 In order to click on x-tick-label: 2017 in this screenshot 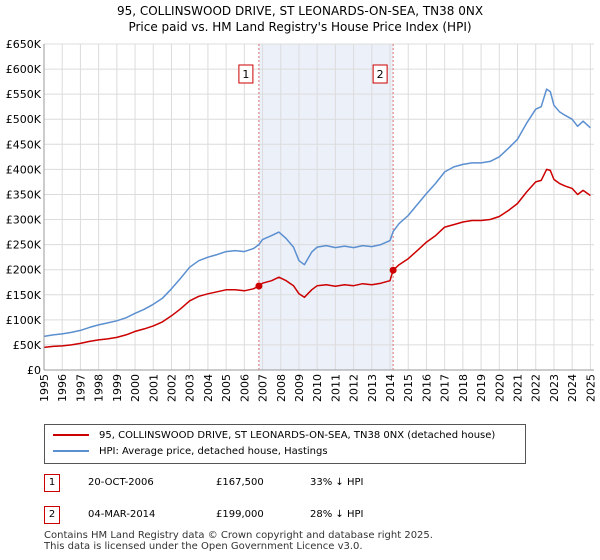, I will do `click(445, 388)`.